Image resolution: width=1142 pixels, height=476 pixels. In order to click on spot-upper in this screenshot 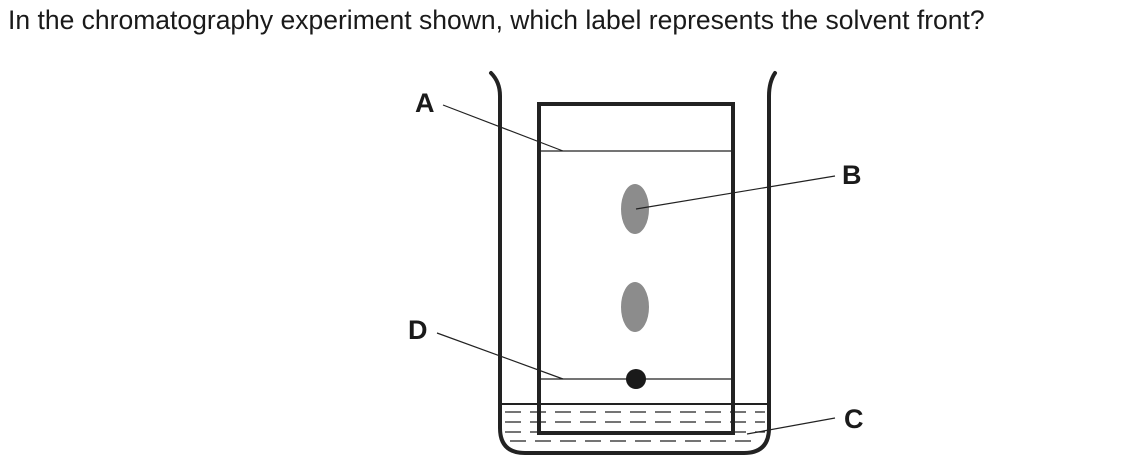, I will do `click(635, 209)`.